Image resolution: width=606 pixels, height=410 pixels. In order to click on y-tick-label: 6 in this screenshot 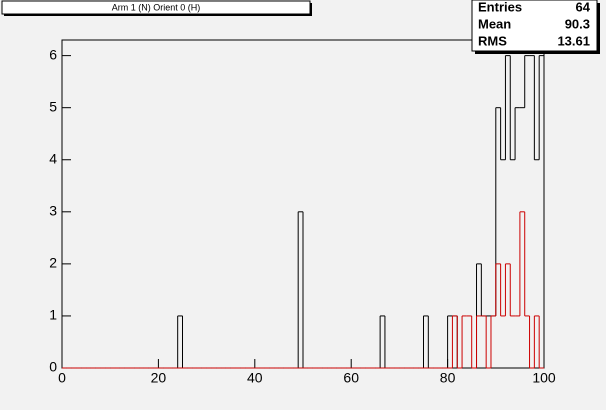, I will do `click(53, 54)`.